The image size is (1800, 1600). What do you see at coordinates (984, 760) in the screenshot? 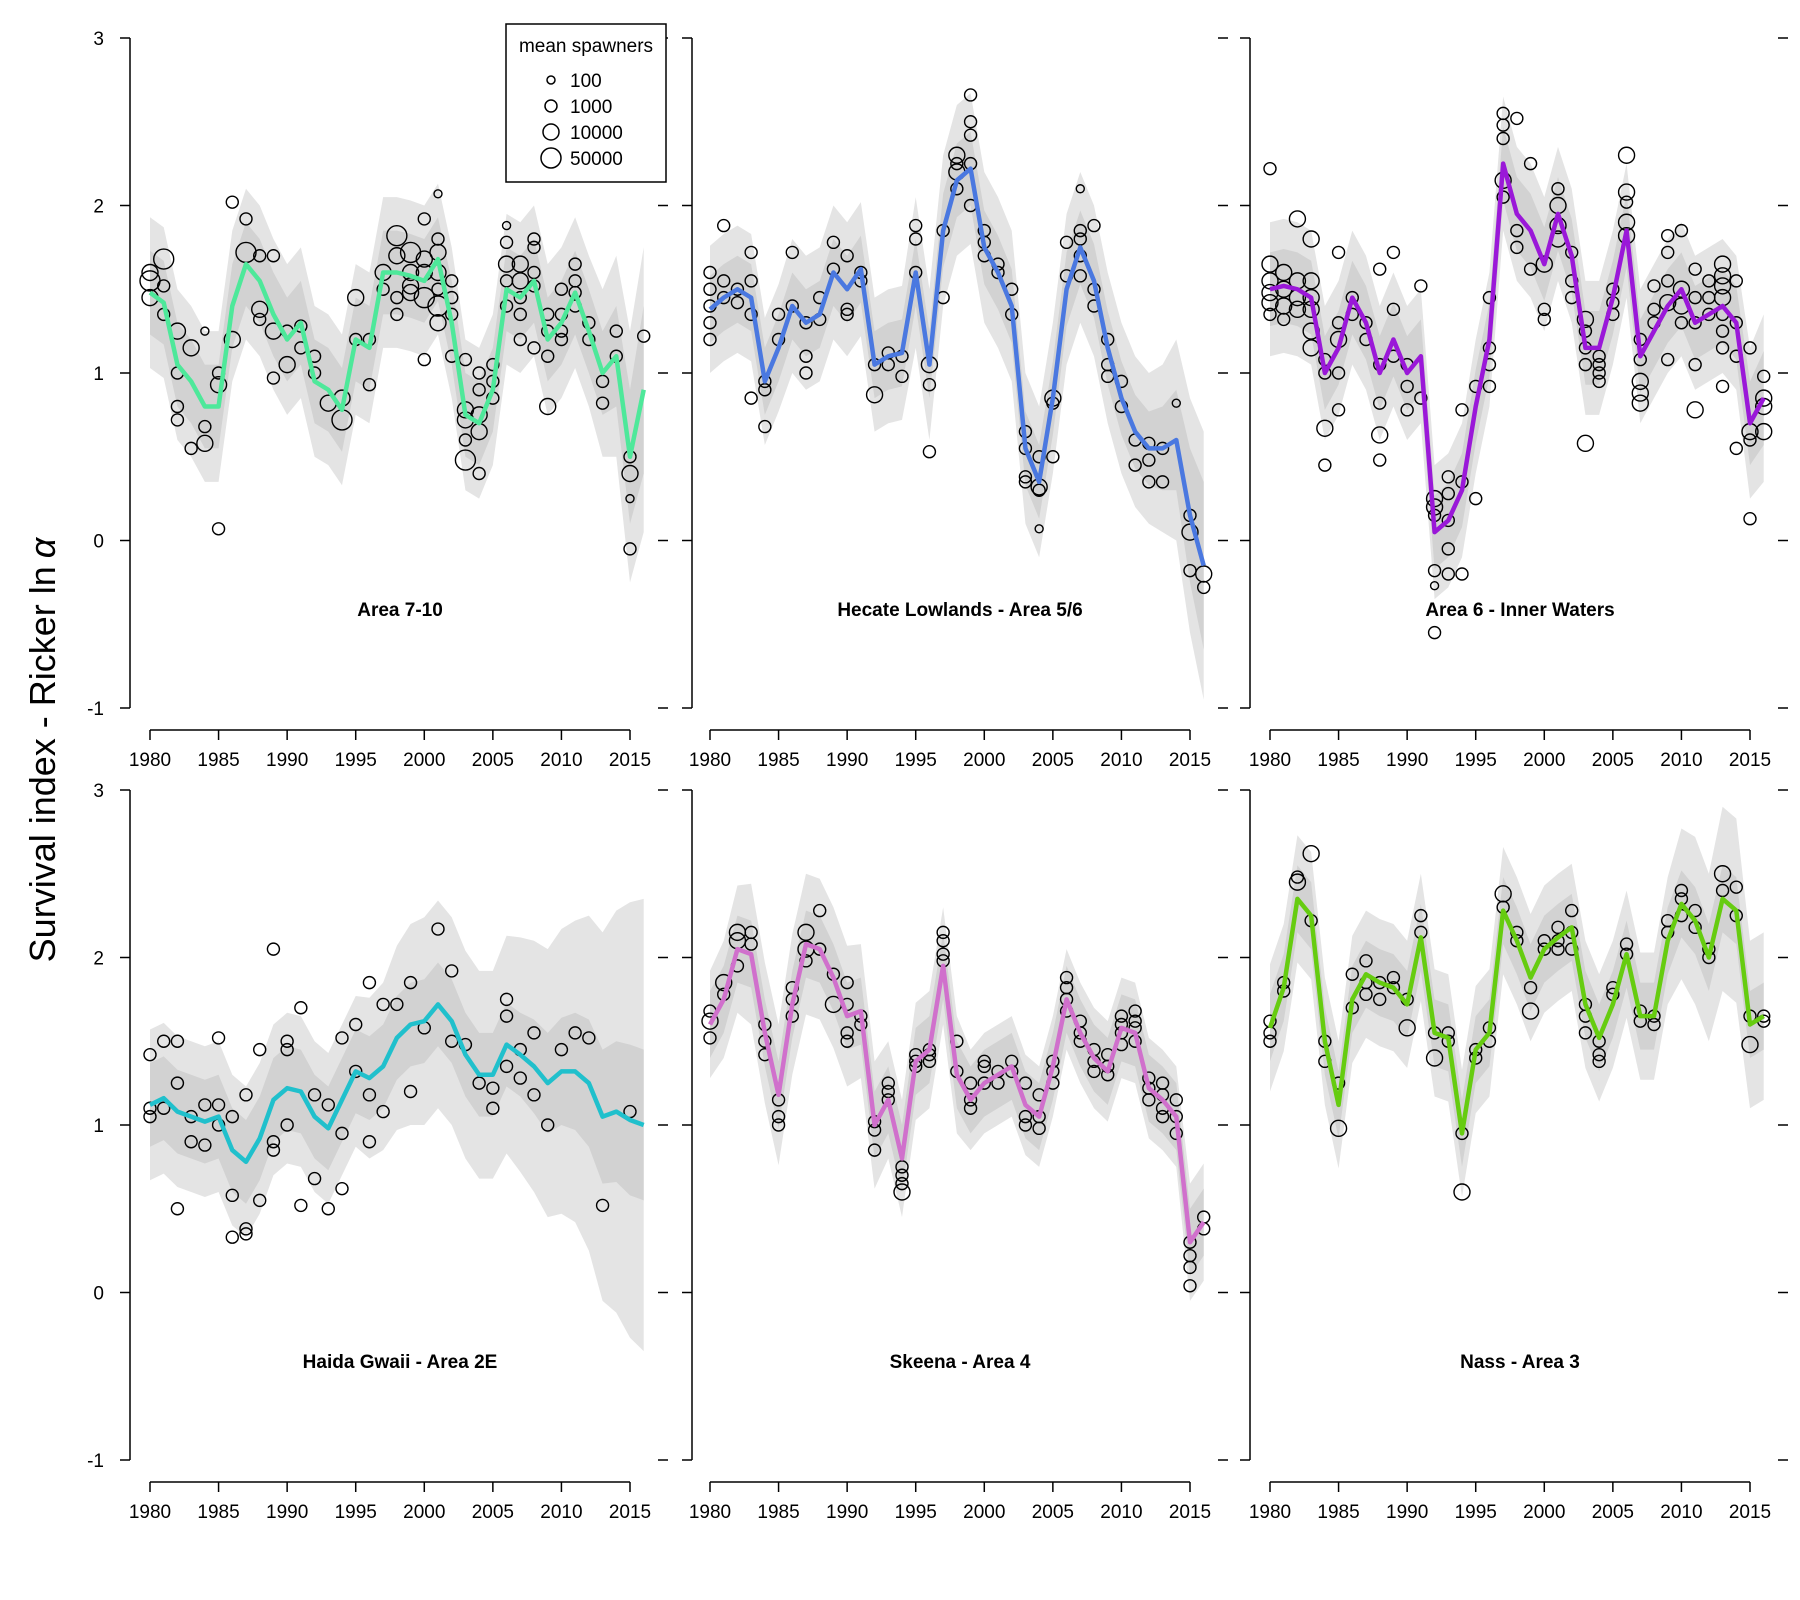
I see `x-tick-label: 2000` at bounding box center [984, 760].